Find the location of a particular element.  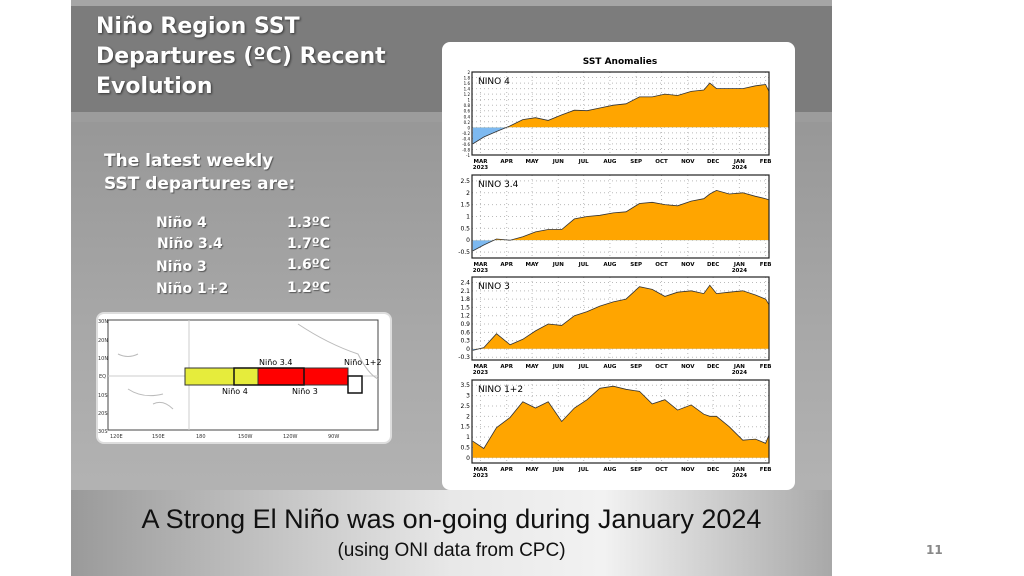

y-tick-label: 0.8 is located at coordinates (467, 105).